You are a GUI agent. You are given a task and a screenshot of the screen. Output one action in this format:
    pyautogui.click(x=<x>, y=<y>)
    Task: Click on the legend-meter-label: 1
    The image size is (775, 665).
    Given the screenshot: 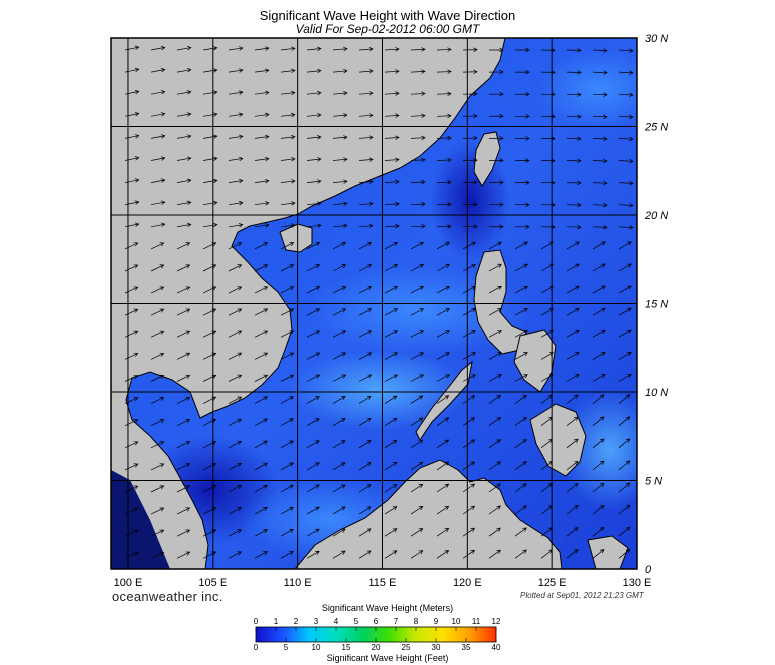 What is the action you would take?
    pyautogui.click(x=276, y=621)
    